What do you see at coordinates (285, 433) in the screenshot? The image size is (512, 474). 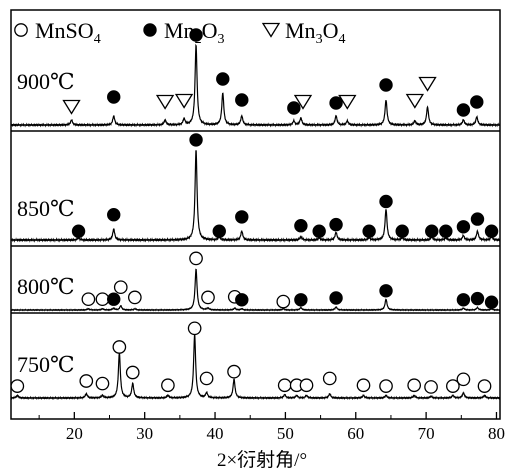 I see `x-tick-label-4: 50` at bounding box center [285, 433].